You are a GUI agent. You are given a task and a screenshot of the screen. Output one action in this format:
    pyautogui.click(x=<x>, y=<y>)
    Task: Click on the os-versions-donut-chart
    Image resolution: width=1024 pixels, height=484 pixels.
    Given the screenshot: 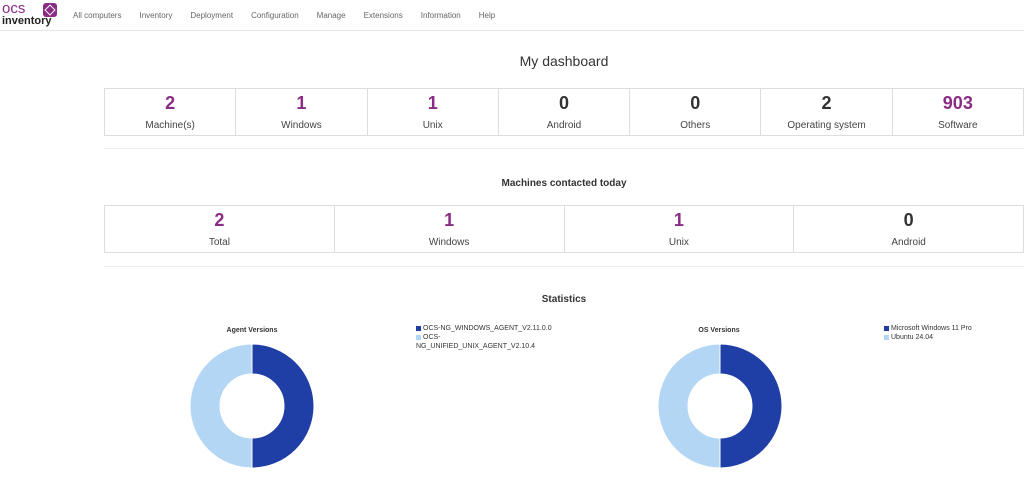 What is the action you would take?
    pyautogui.click(x=720, y=406)
    